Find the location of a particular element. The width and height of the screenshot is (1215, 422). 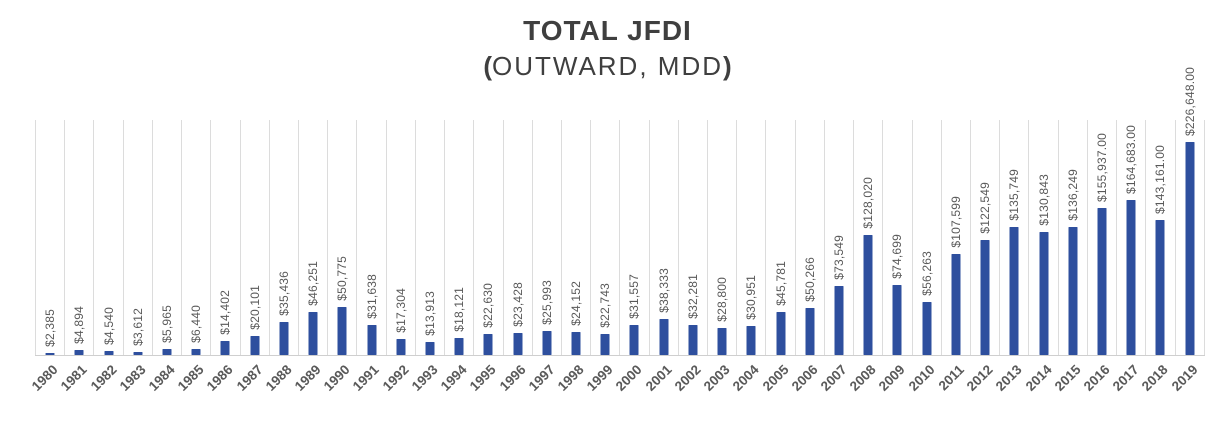

bar-2007 is located at coordinates (839, 320).